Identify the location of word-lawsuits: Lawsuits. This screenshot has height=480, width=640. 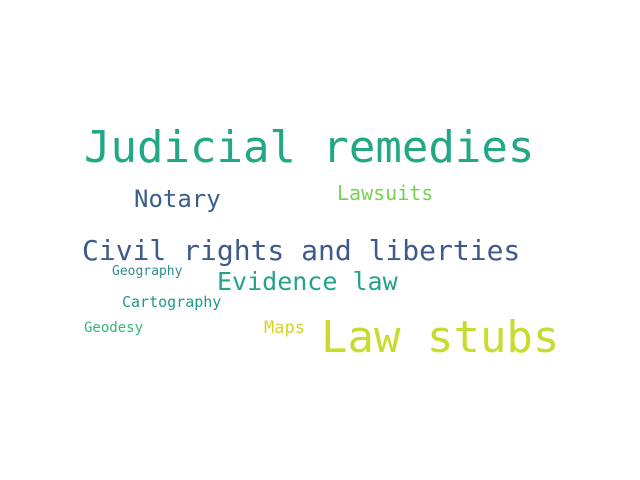
(385, 193).